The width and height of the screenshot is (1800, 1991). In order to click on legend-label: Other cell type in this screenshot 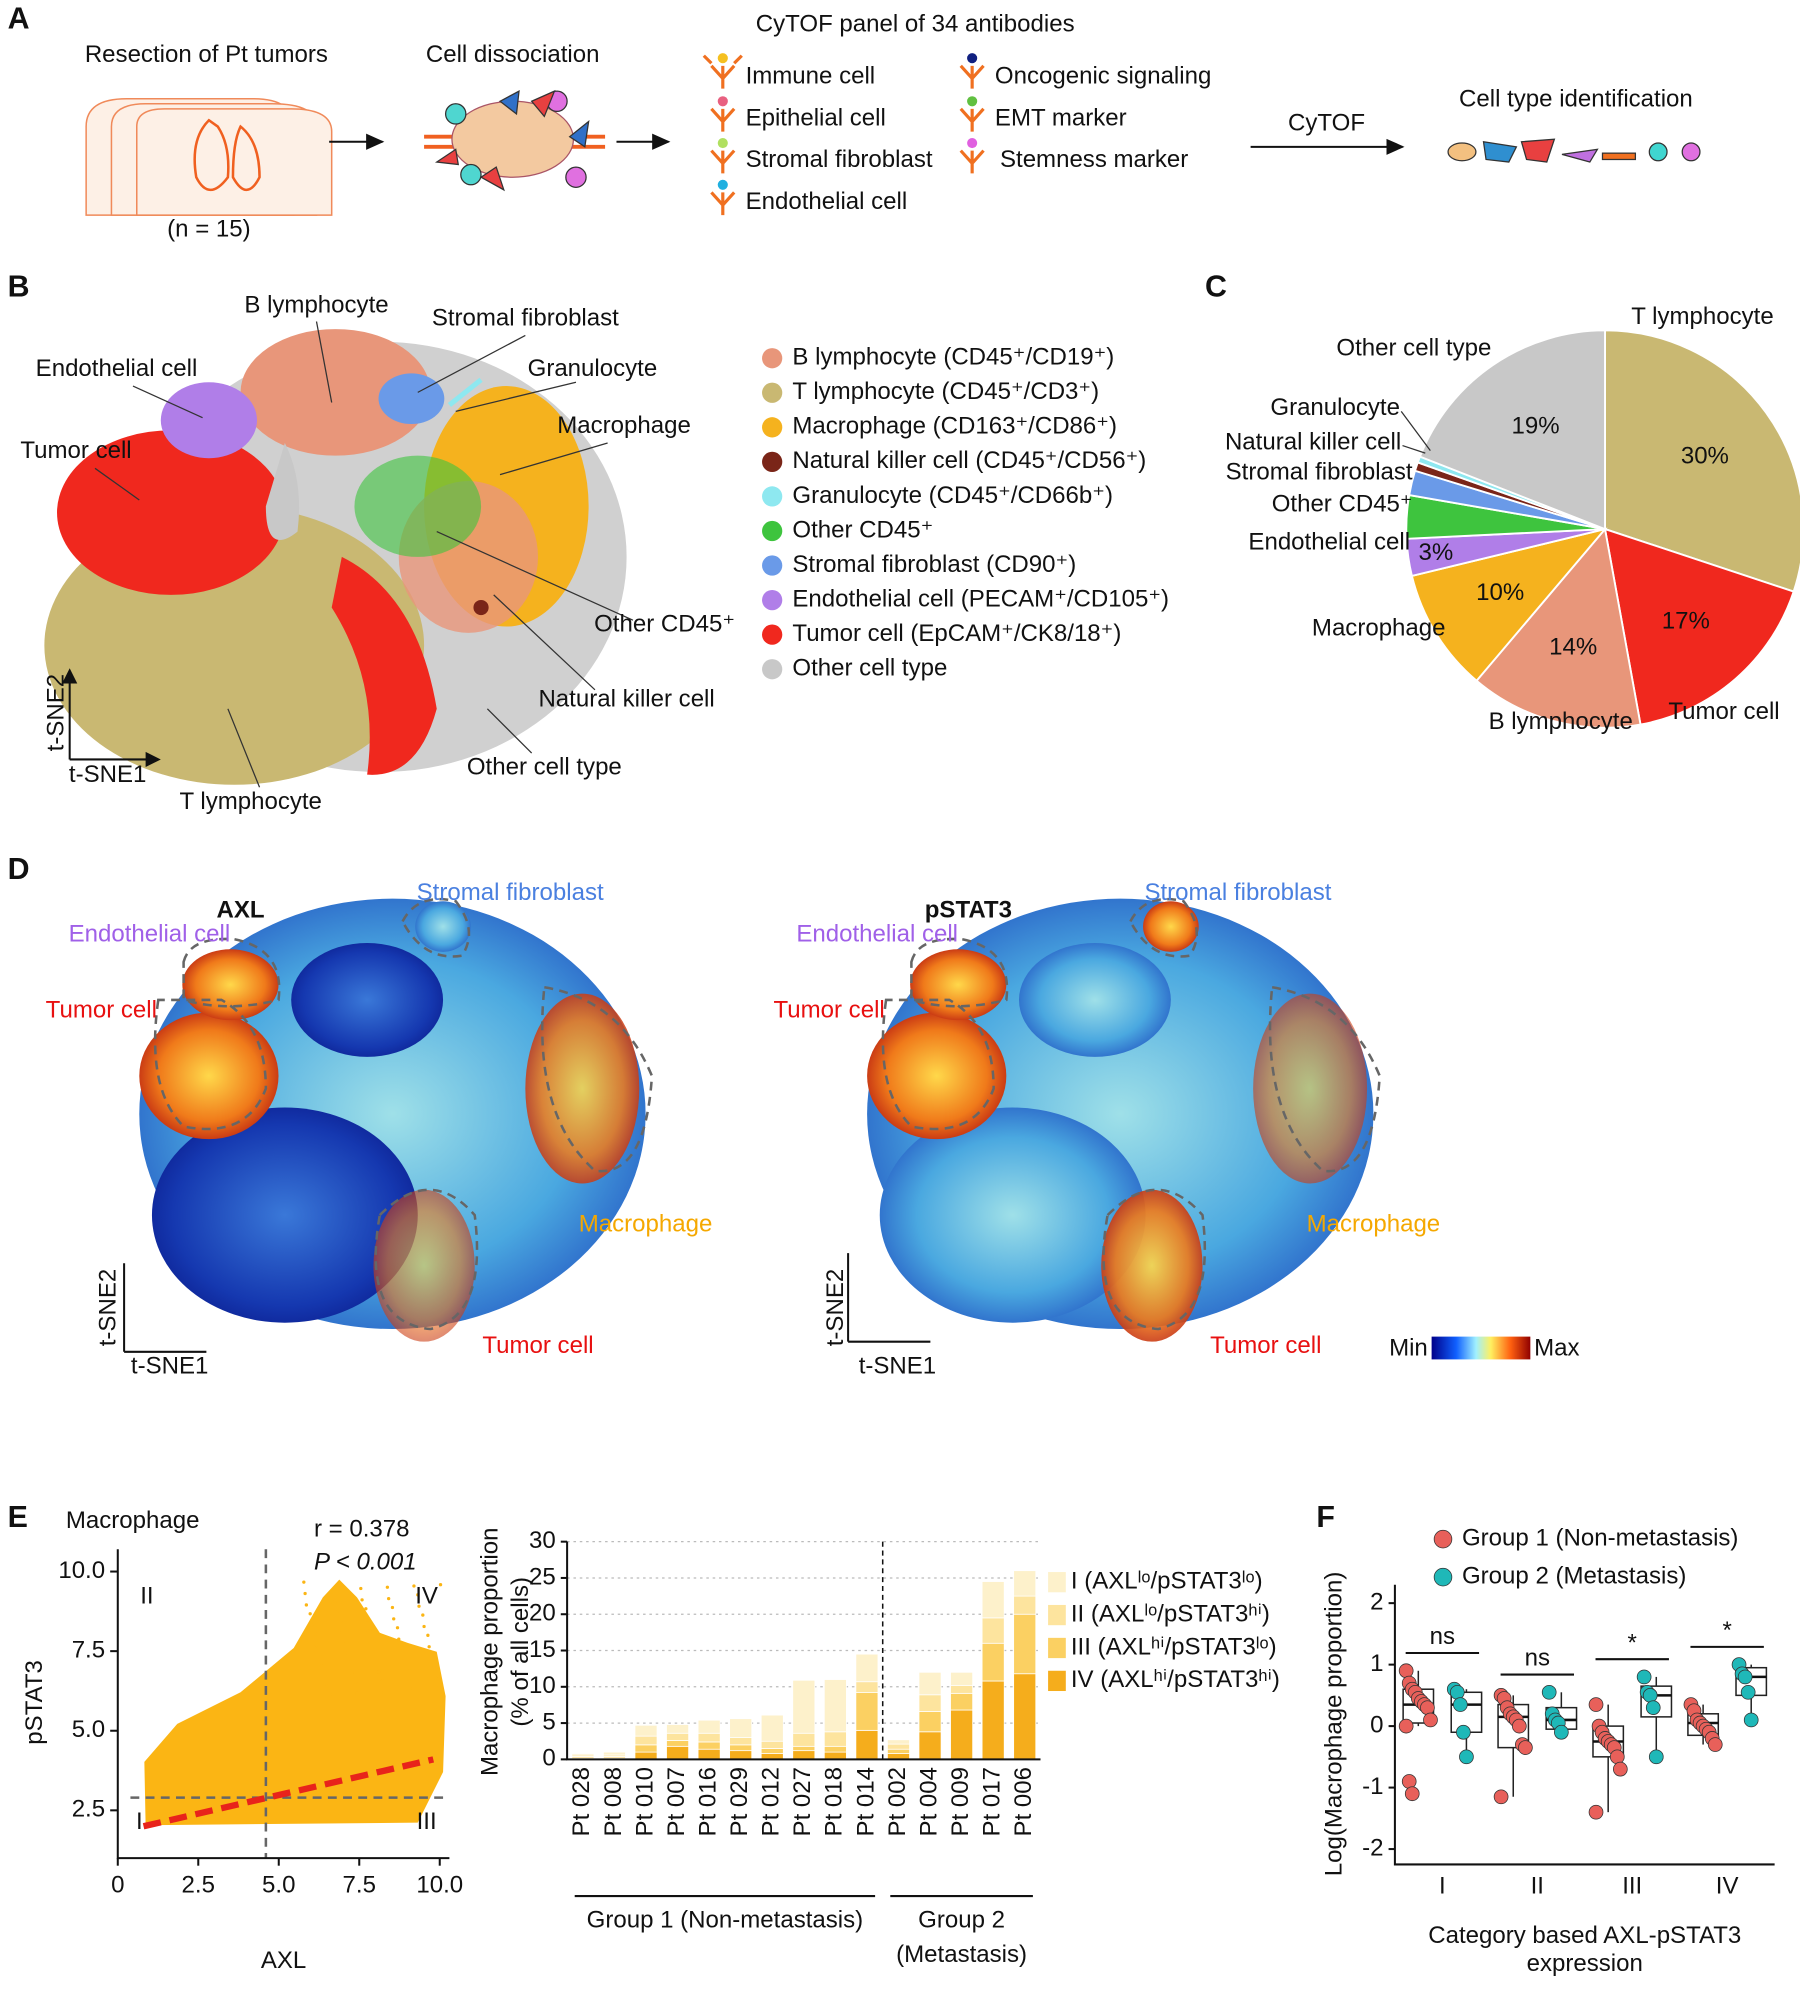, I will do `click(869, 668)`.